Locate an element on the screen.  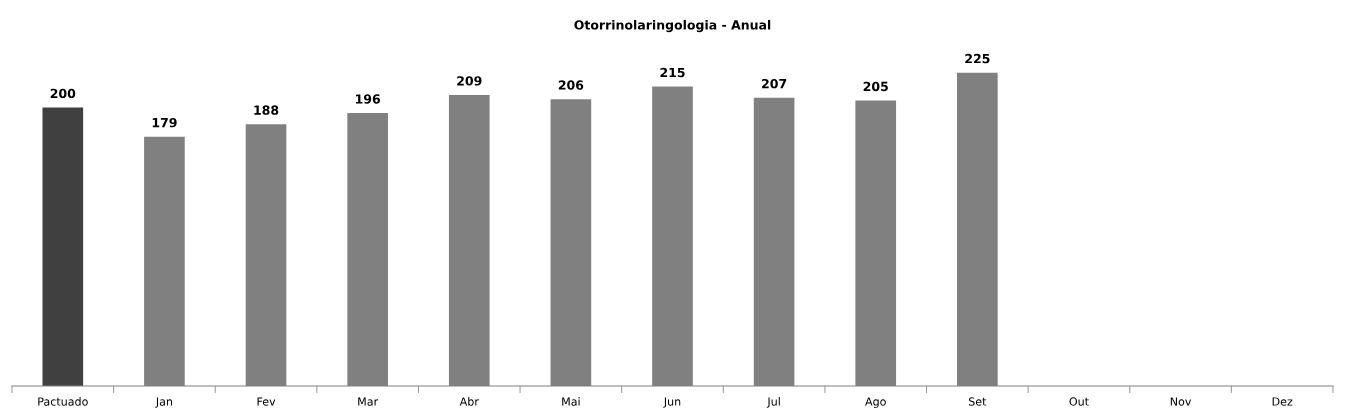
x-tick-label: Set is located at coordinates (977, 401).